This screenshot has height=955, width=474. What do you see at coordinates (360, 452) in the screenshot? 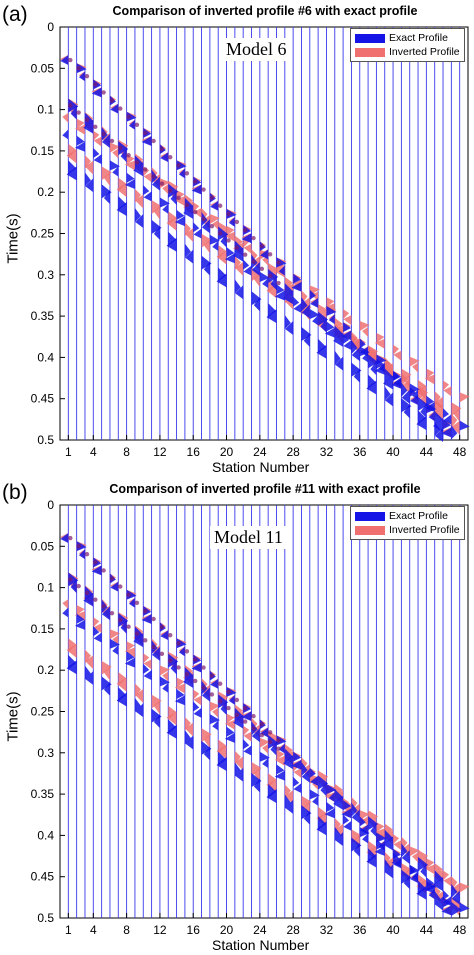
I see `x-tick-label: 36` at bounding box center [360, 452].